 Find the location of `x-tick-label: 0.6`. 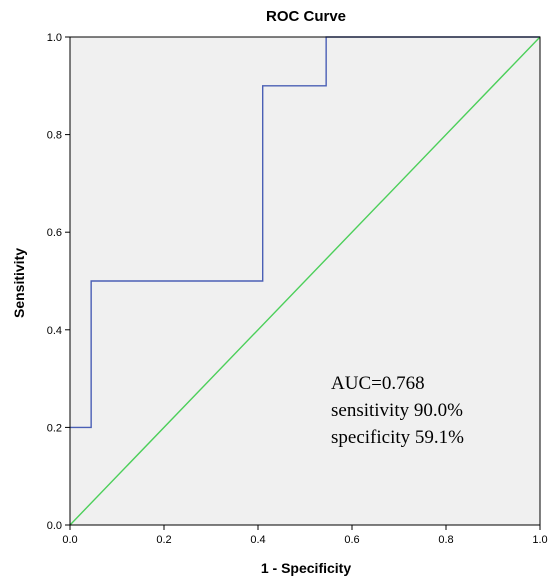

x-tick-label: 0.6 is located at coordinates (351, 540).